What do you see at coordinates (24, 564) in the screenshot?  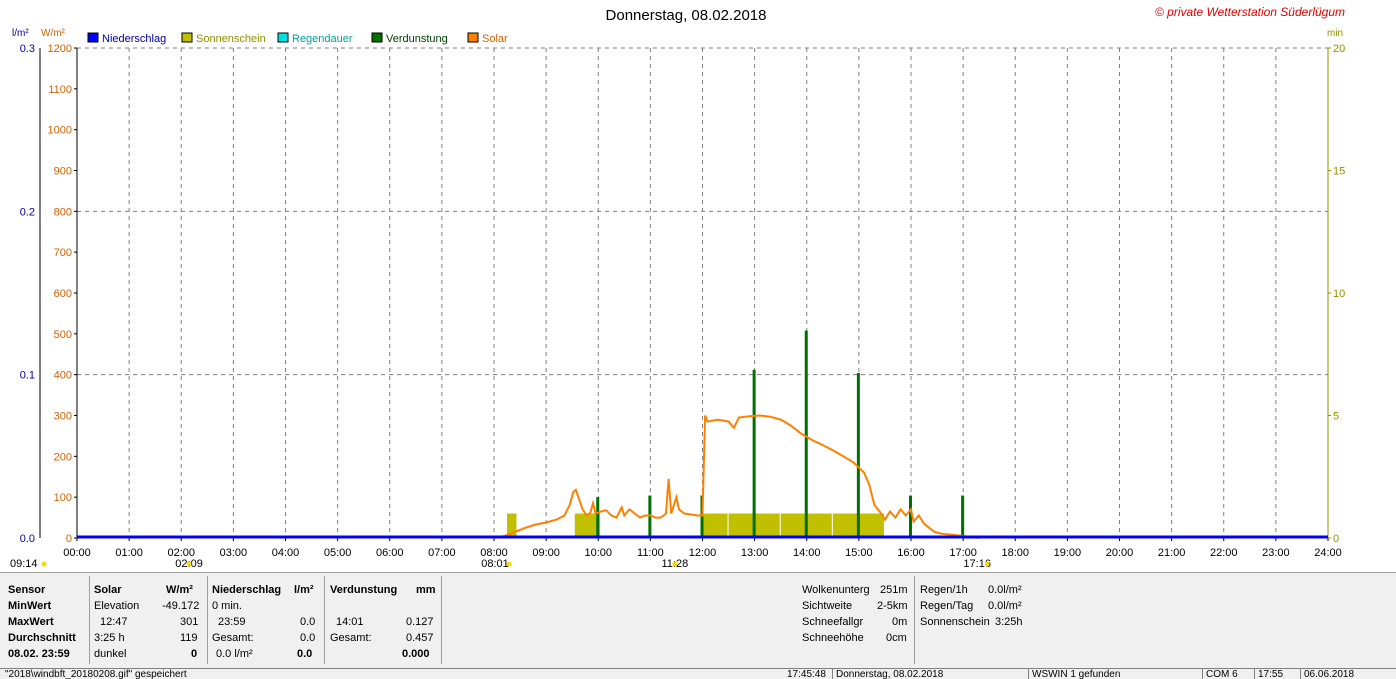 I see `sun-marker-label: 09:14` at bounding box center [24, 564].